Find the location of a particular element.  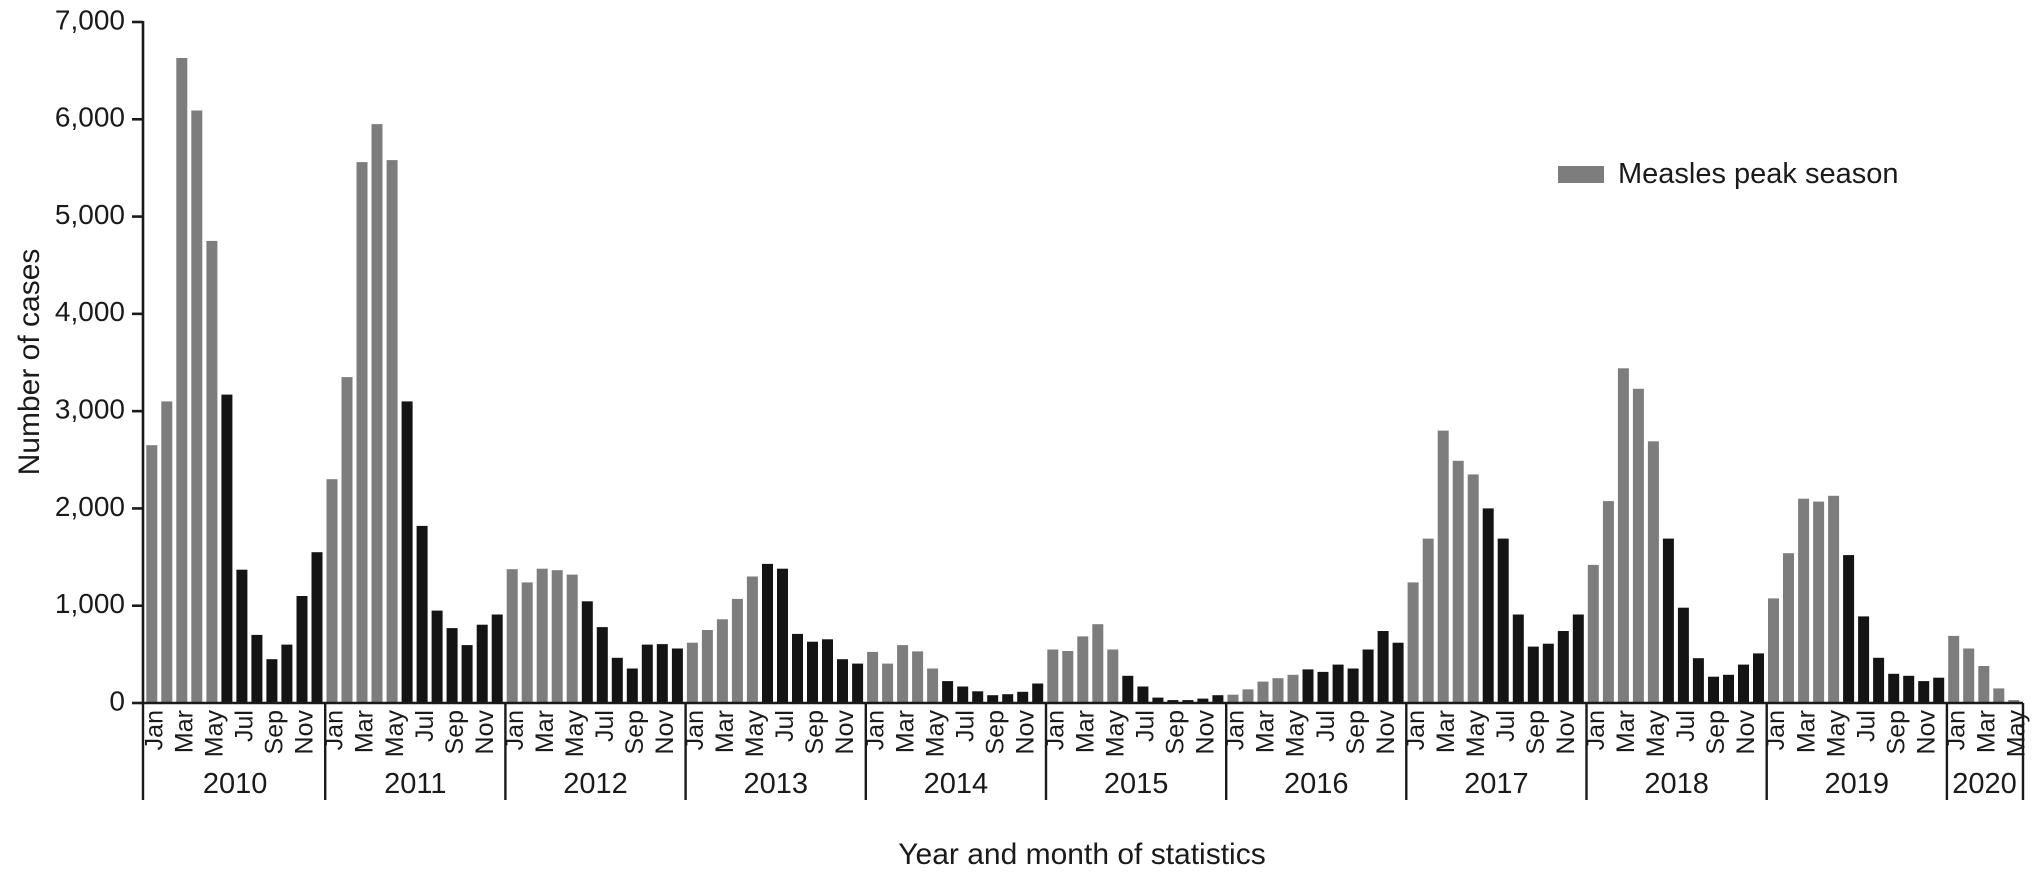

month-tick-label-2012-Jul: Jul is located at coordinates (605, 726).